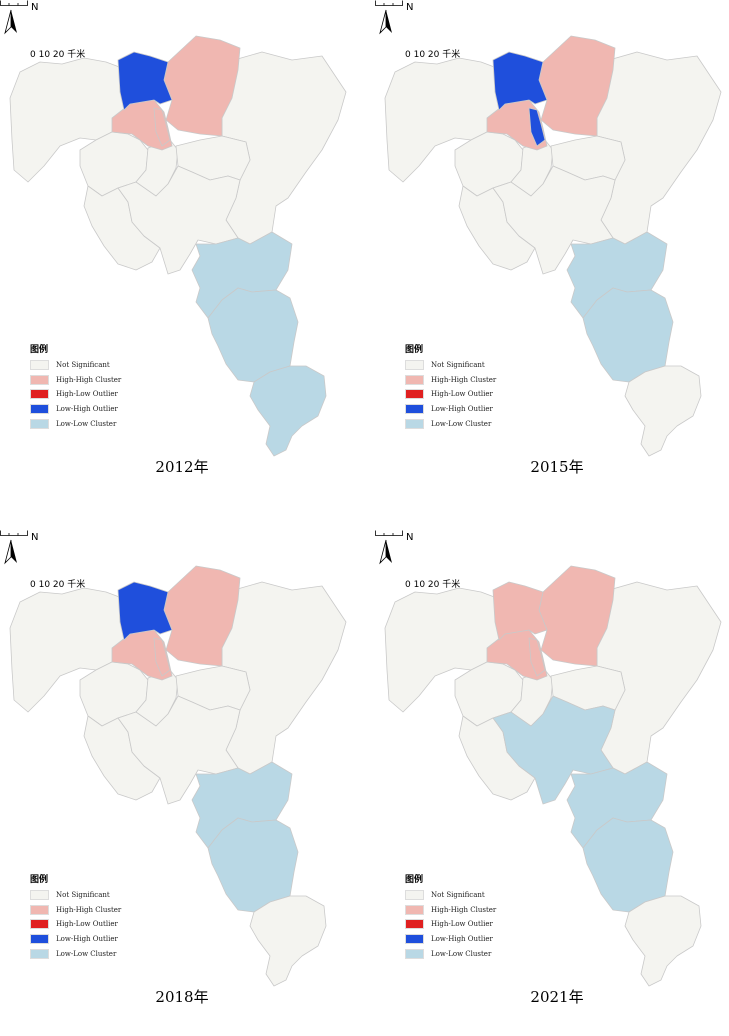  I want to click on year-caption: 2015年, so click(557, 467).